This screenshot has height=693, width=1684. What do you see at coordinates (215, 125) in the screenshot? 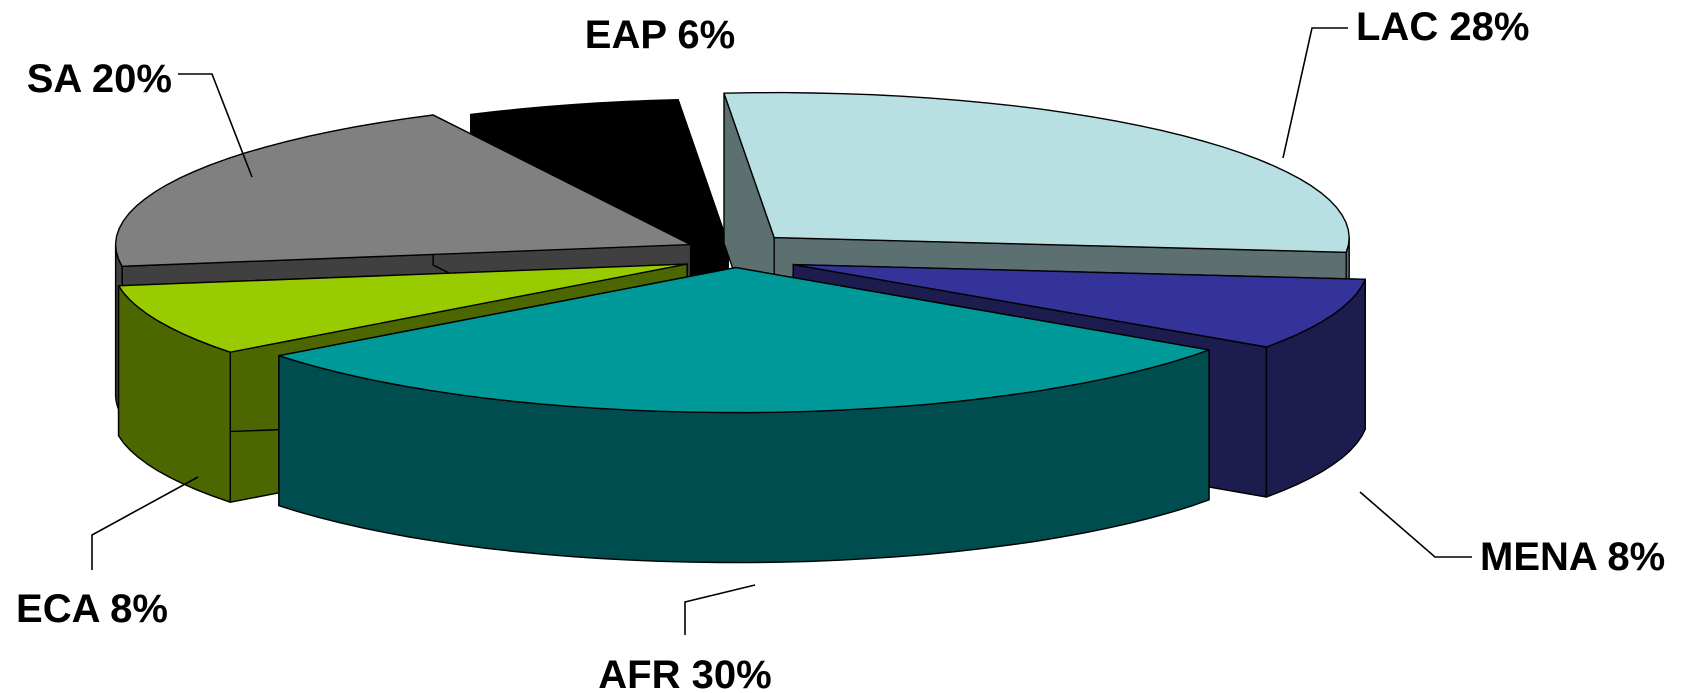
I see `leader-line-sa` at bounding box center [215, 125].